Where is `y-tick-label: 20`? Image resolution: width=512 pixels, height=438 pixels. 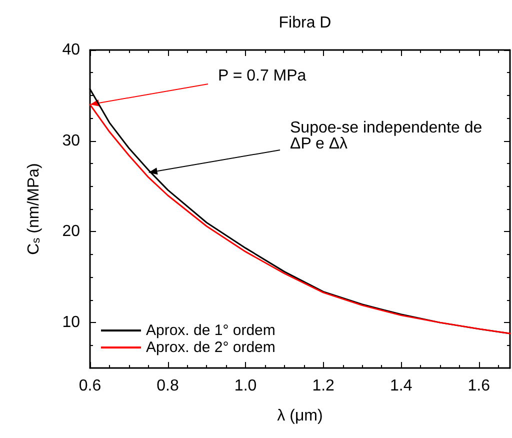
y-tick-label: 20 is located at coordinates (71, 231).